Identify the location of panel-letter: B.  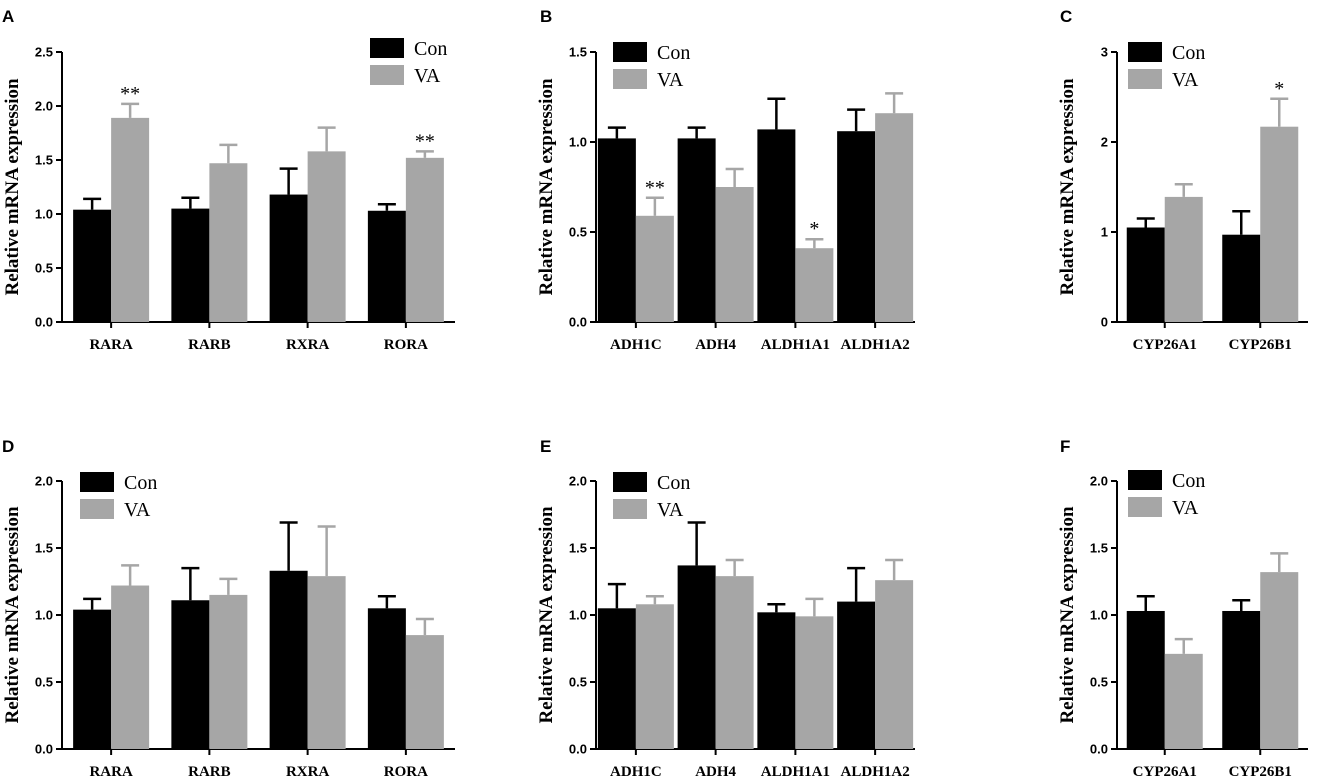
(546, 16).